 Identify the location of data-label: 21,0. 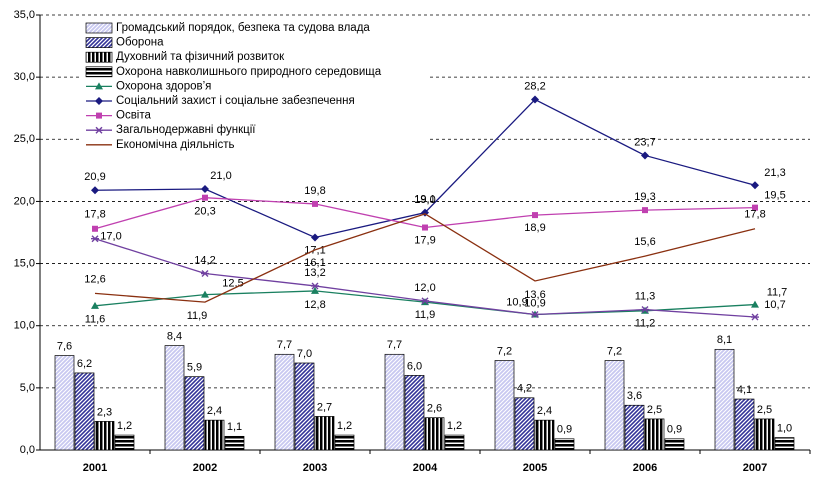
(220, 176).